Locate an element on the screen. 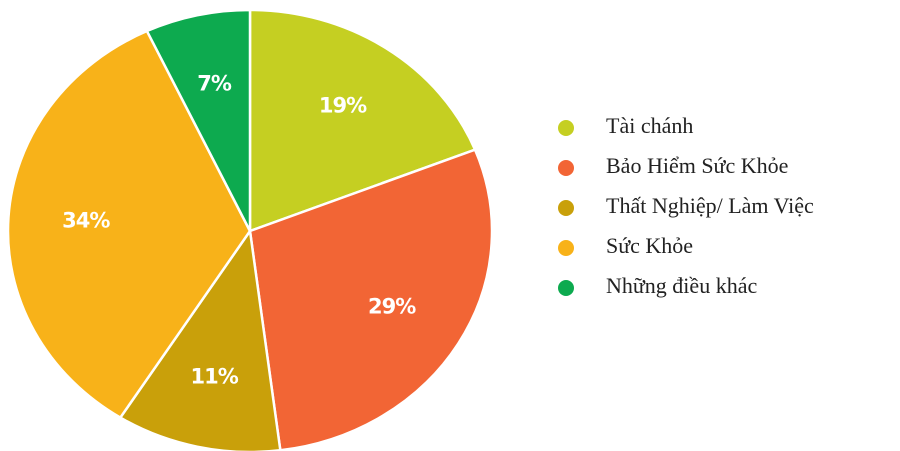  legend-label: Thất Nghiệp/ Làm Việc is located at coordinates (710, 205).